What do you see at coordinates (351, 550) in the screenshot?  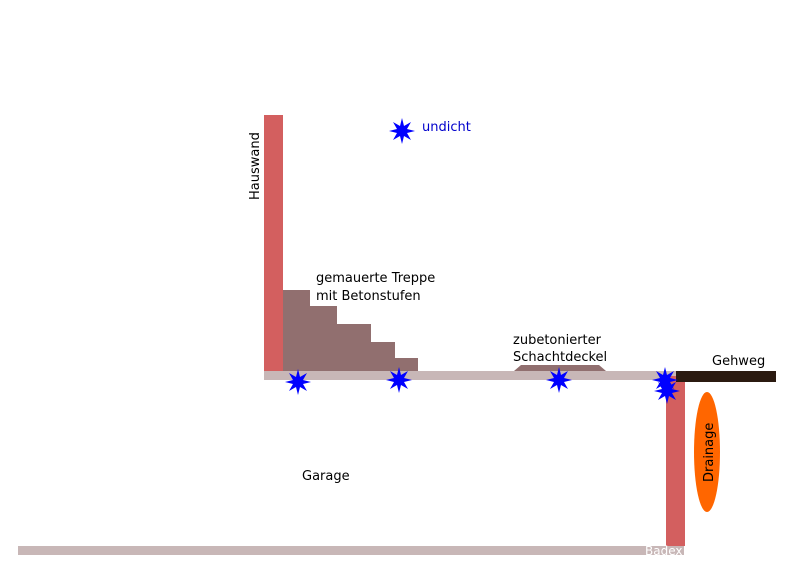 I see `garage-floor` at bounding box center [351, 550].